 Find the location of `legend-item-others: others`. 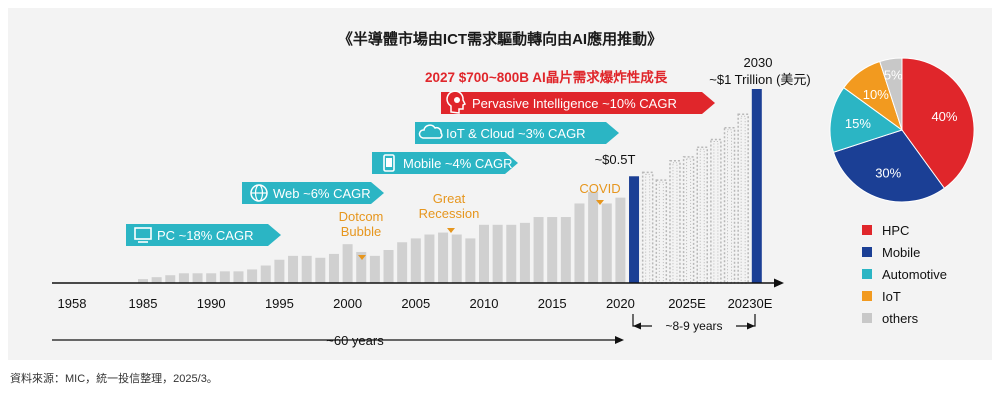

legend-item-others: others is located at coordinates (890, 318).